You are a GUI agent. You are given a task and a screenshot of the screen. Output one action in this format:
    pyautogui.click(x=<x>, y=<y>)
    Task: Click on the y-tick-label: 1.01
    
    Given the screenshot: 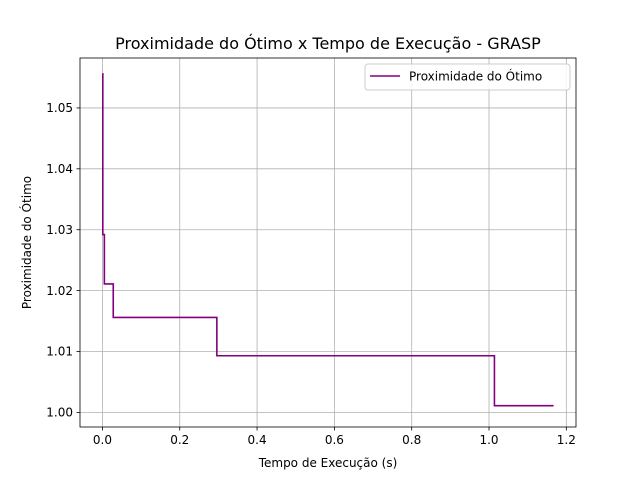 What is the action you would take?
    pyautogui.click(x=59, y=352)
    